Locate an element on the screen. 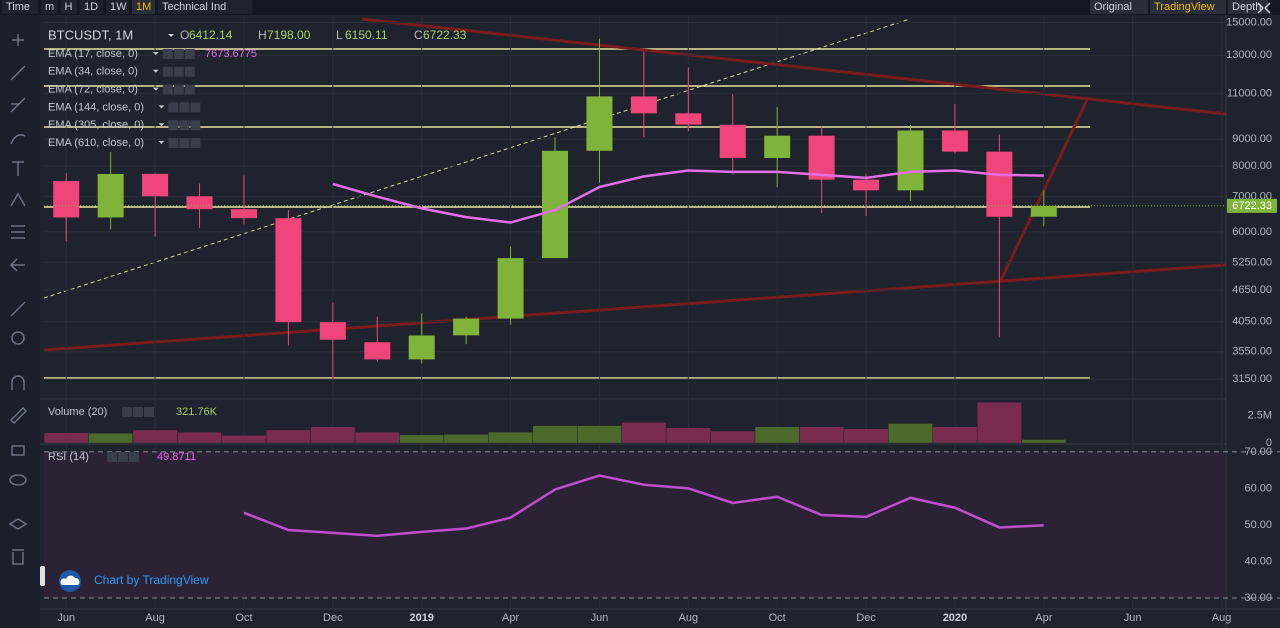 The height and width of the screenshot is (628, 1280). y-tick-label: 3150.00 is located at coordinates (1252, 379).